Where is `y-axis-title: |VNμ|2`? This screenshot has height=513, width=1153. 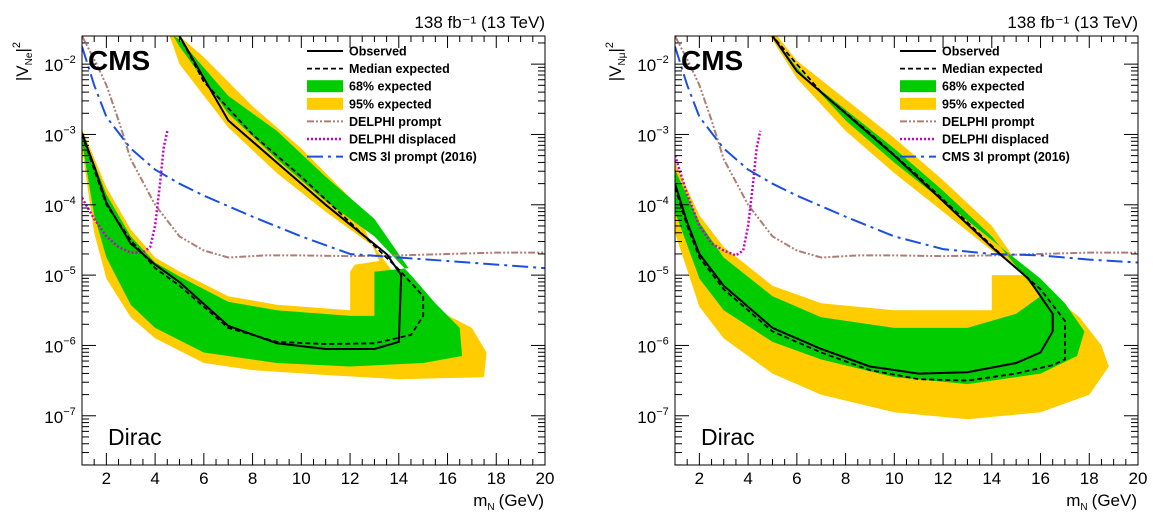 y-axis-title: |VNμ|2 is located at coordinates (616, 61).